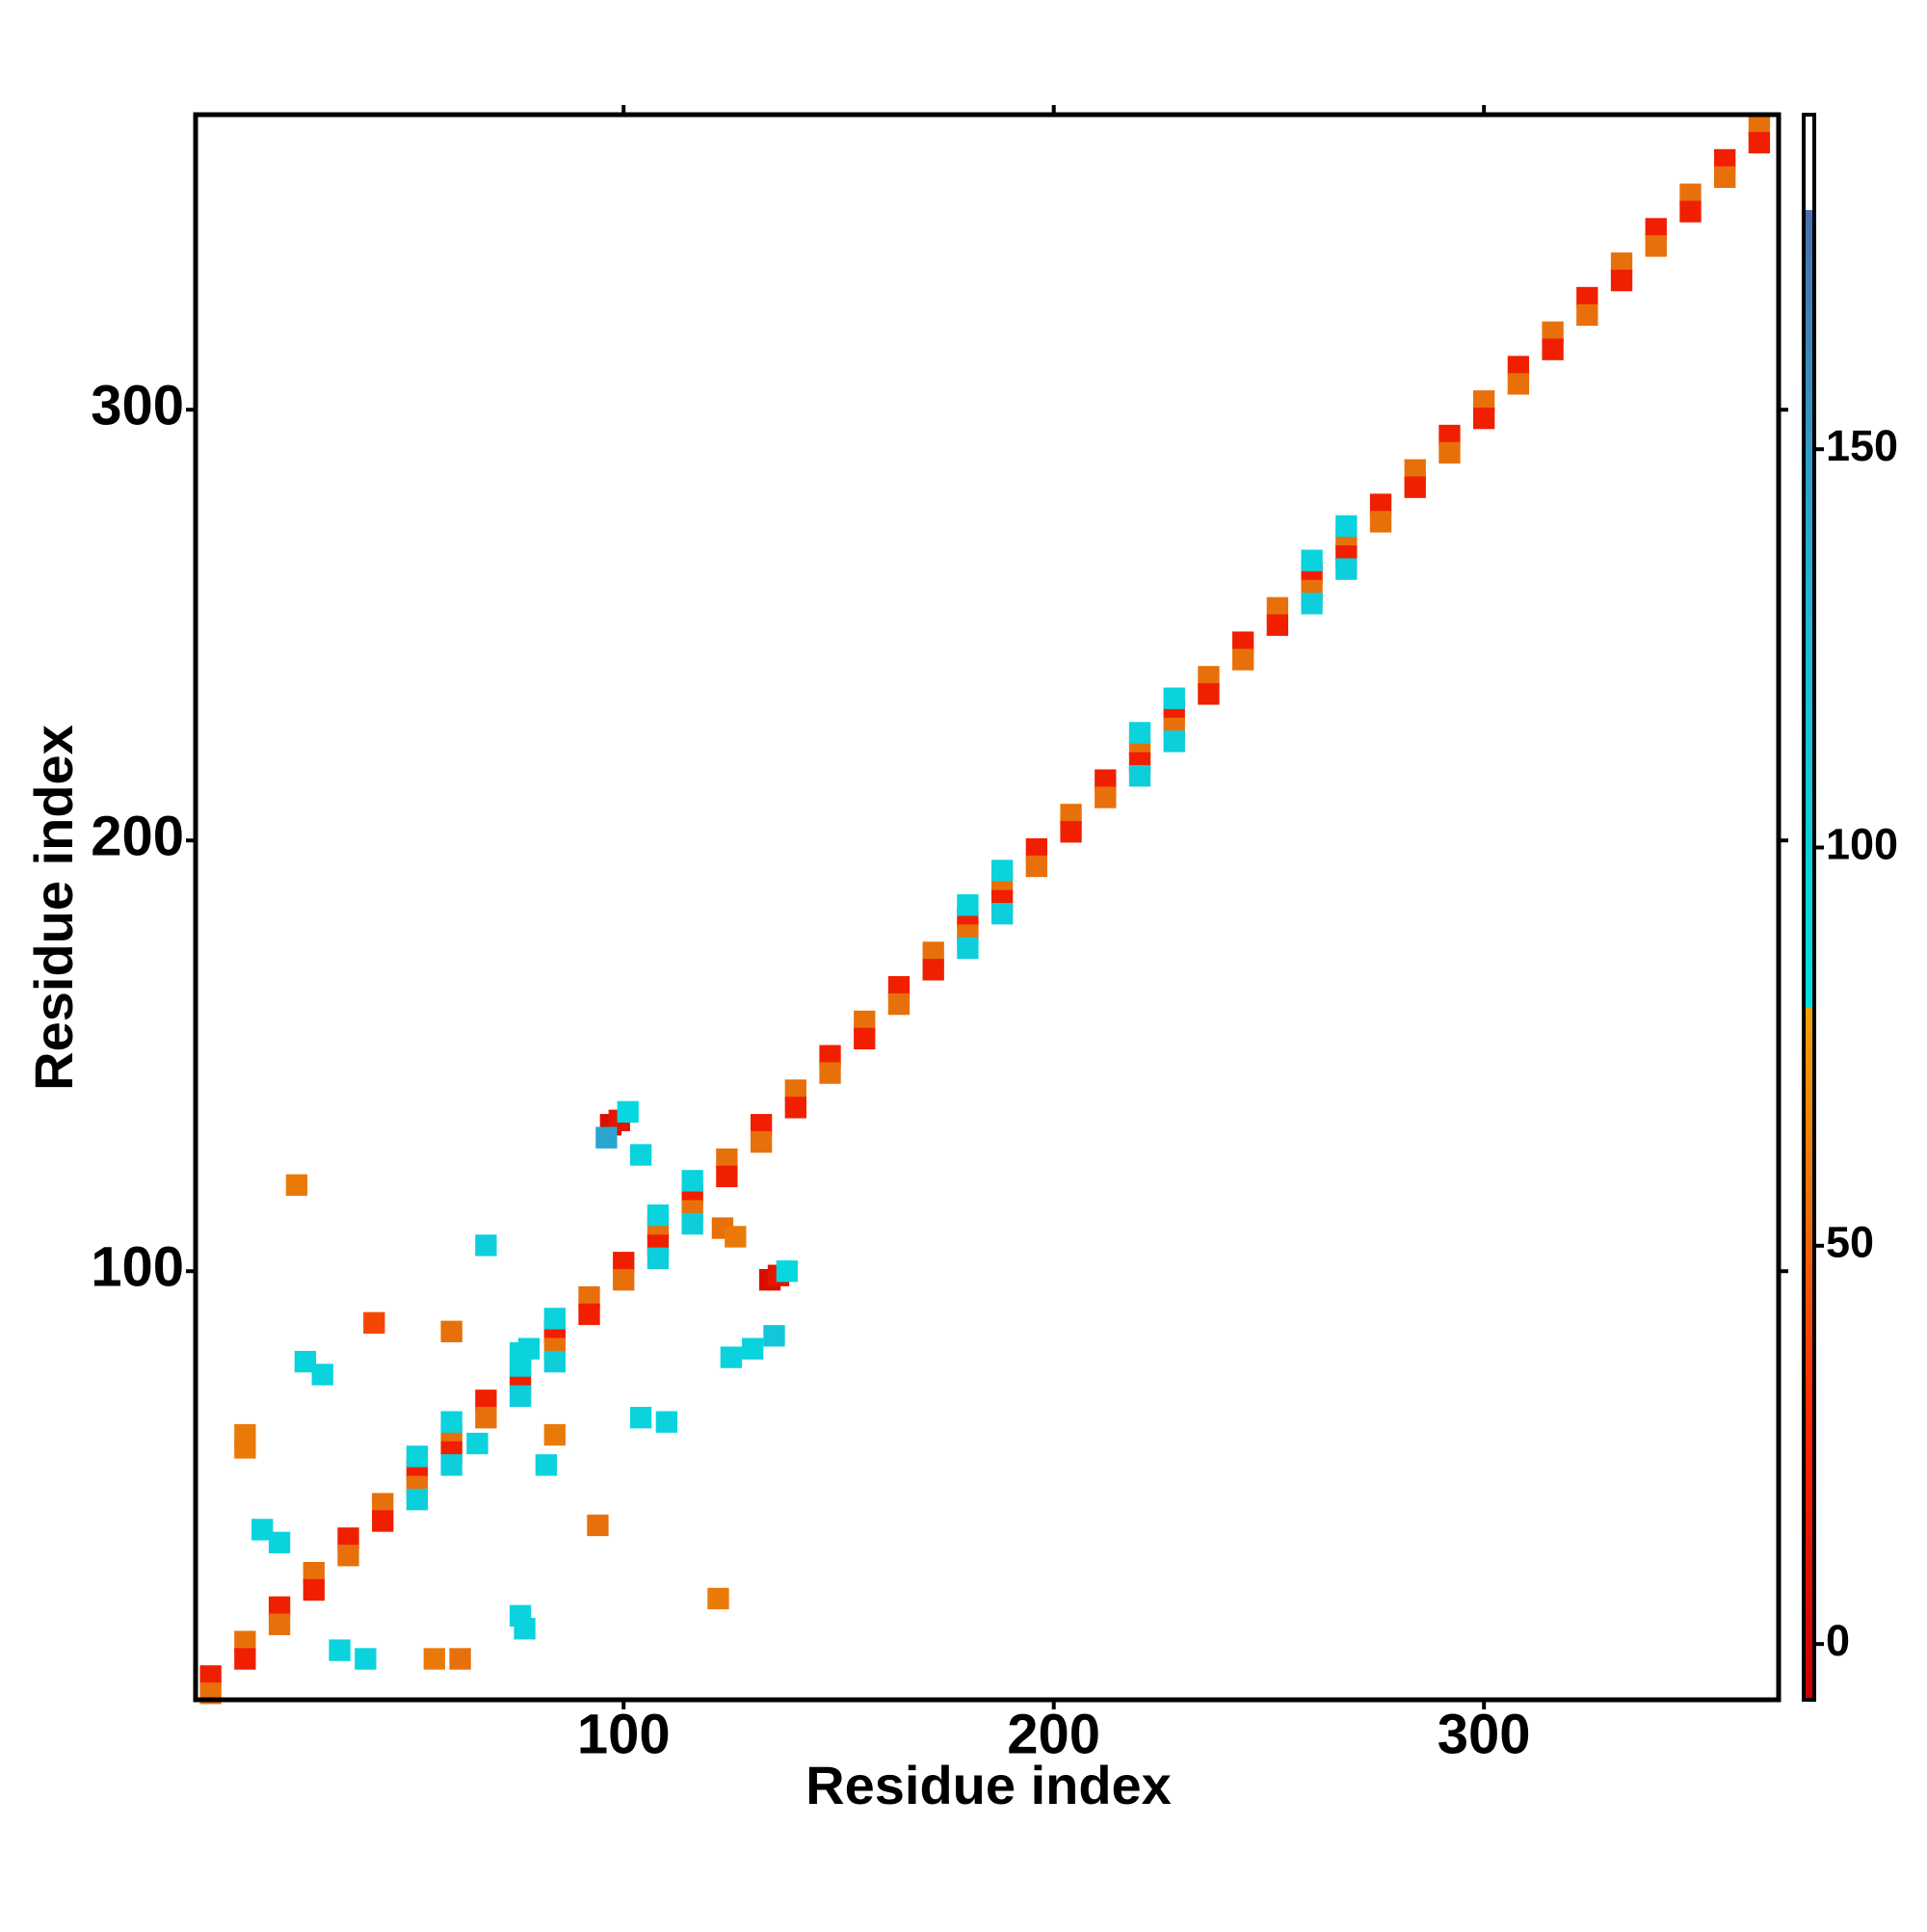 This screenshot has width=1927, height=1932. What do you see at coordinates (1053, 1734) in the screenshot?
I see `x-tick-label: 200` at bounding box center [1053, 1734].